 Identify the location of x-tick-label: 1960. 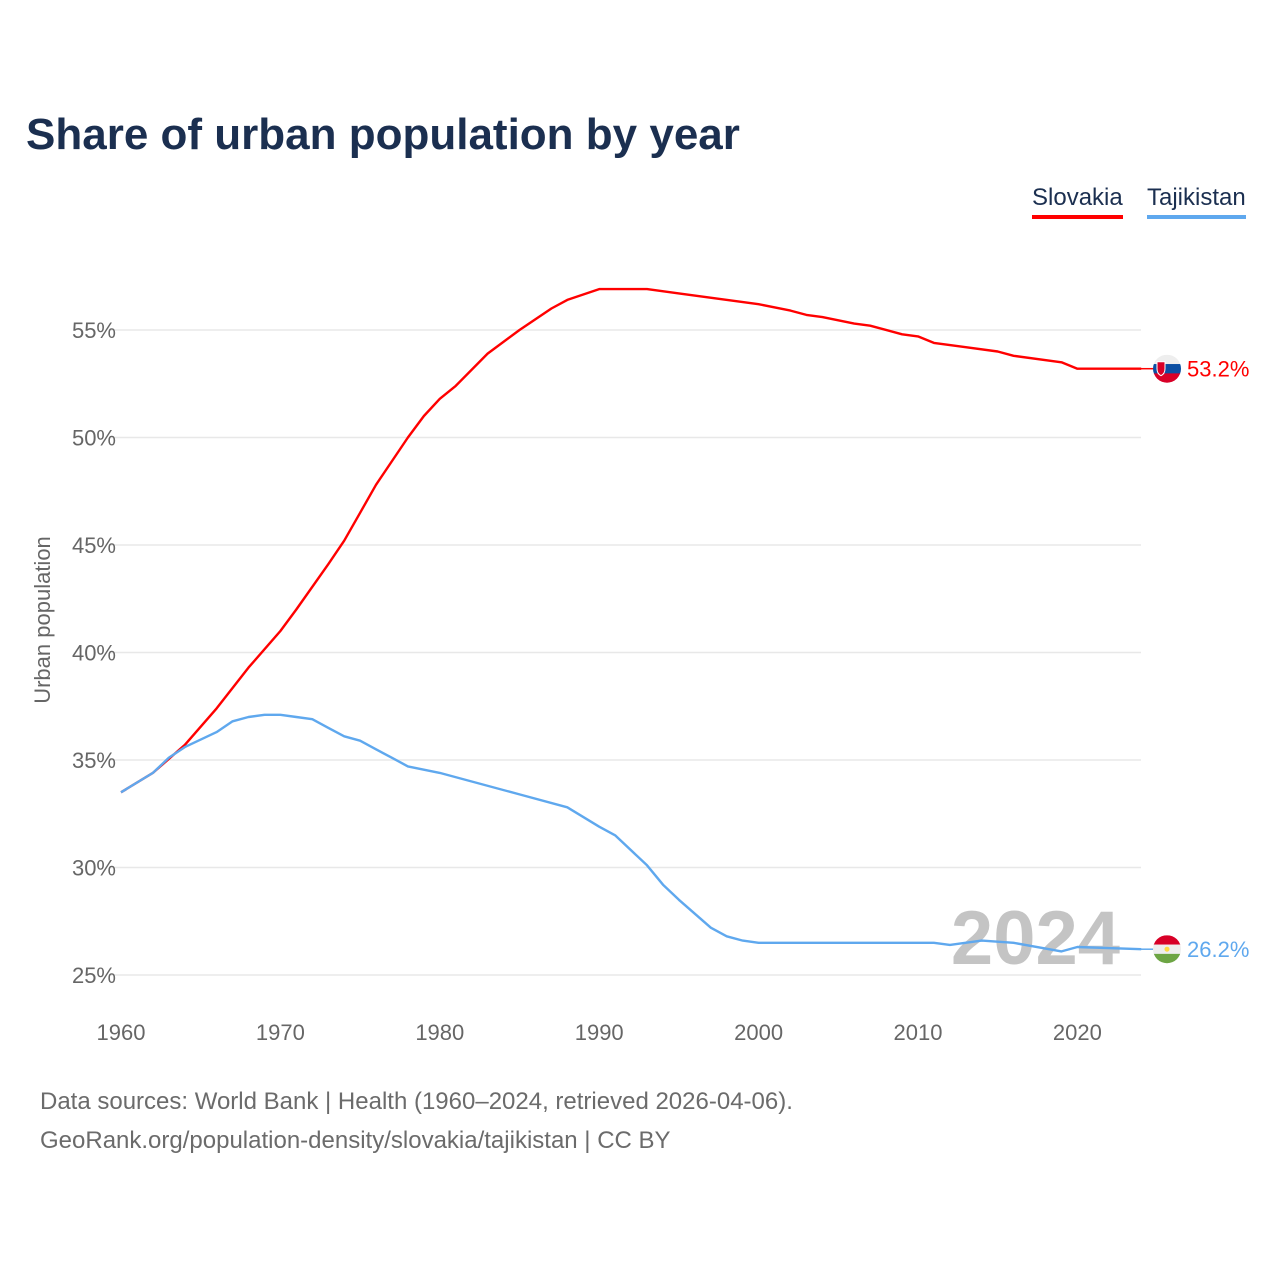
(121, 1032).